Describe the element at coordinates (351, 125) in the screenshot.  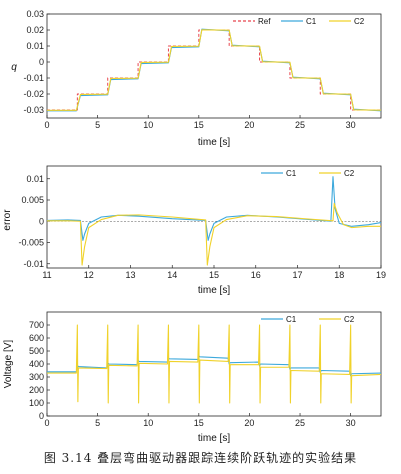
I see `tracking-chart-xtick-label: 30` at that location.